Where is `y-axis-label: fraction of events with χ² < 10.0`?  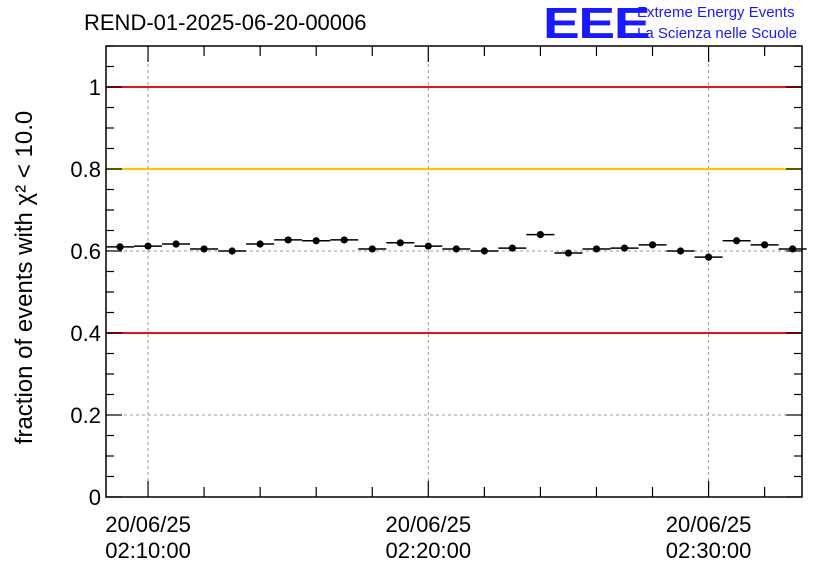
y-axis-label: fraction of events with χ² < 10.0 is located at coordinates (24, 277).